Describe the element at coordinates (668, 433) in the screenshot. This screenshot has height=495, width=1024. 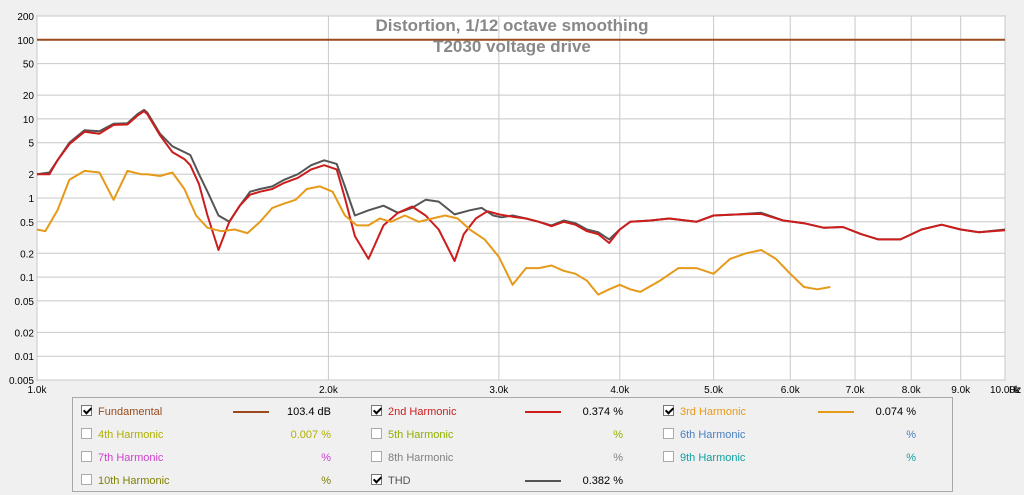
I see `checkbox-6th-harmonic` at that location.